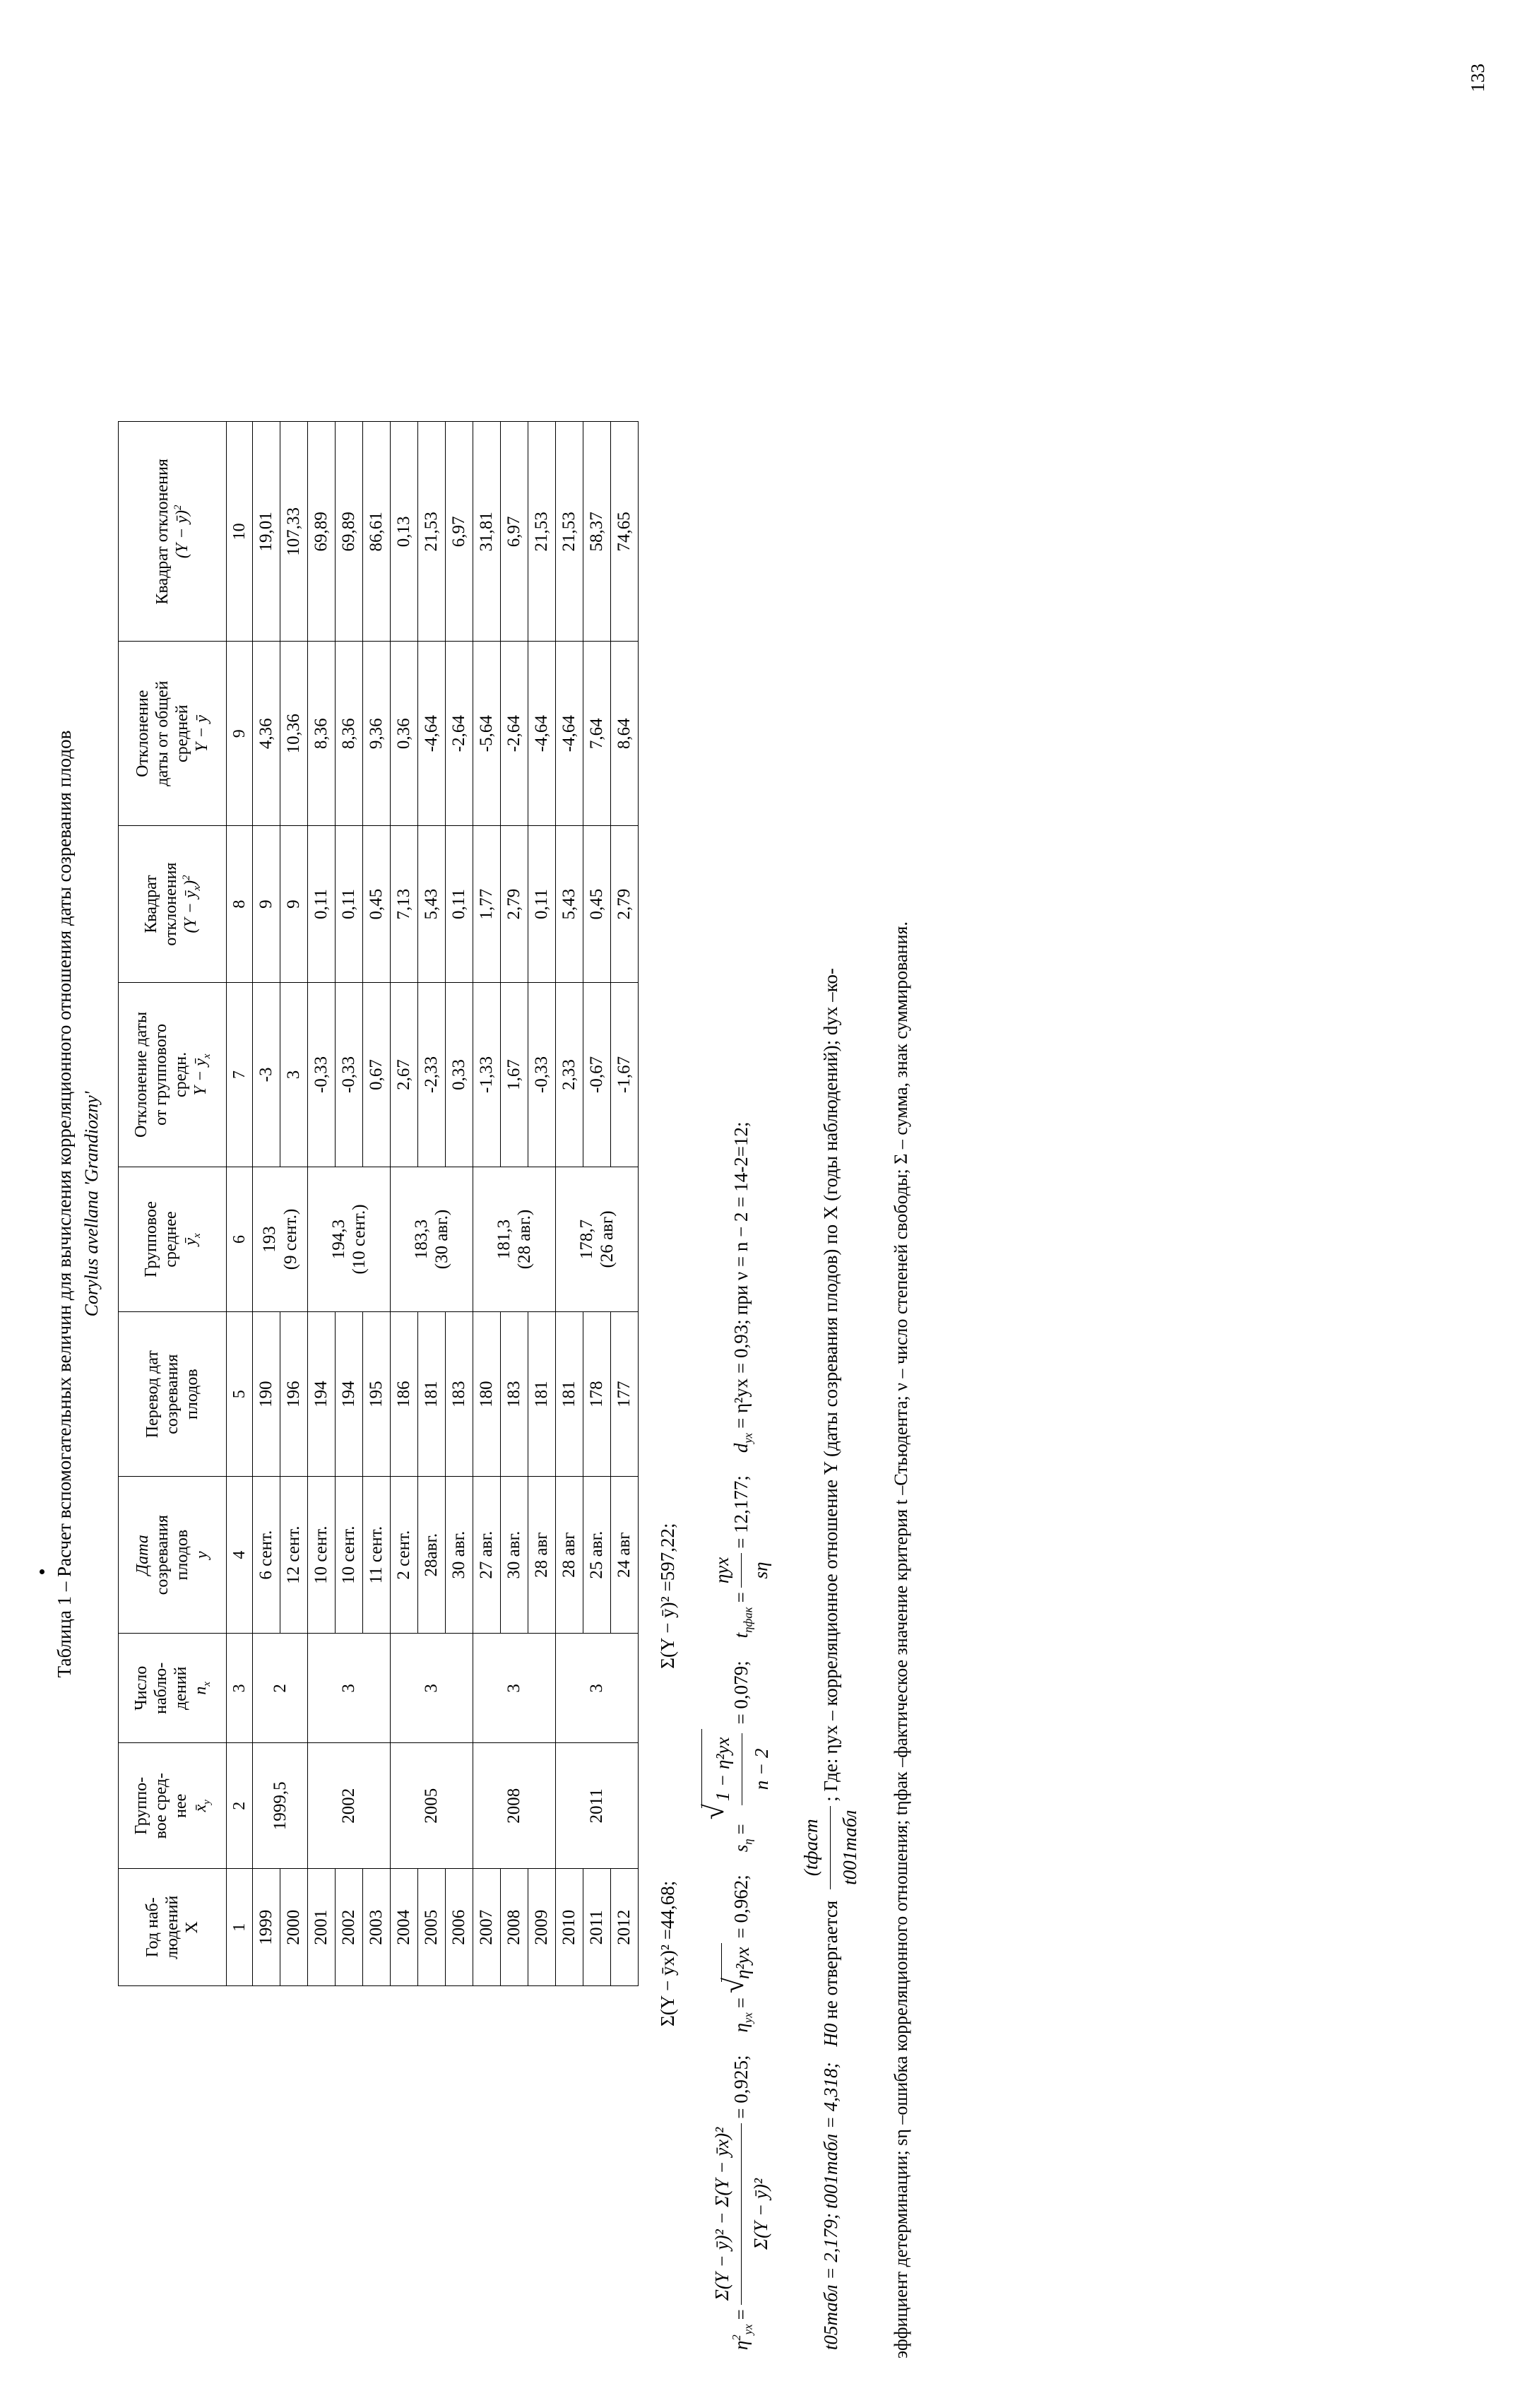 The height and width of the screenshot is (2408, 1513). I want to click on t-fraction: ηyx sη, so click(741, 1570).